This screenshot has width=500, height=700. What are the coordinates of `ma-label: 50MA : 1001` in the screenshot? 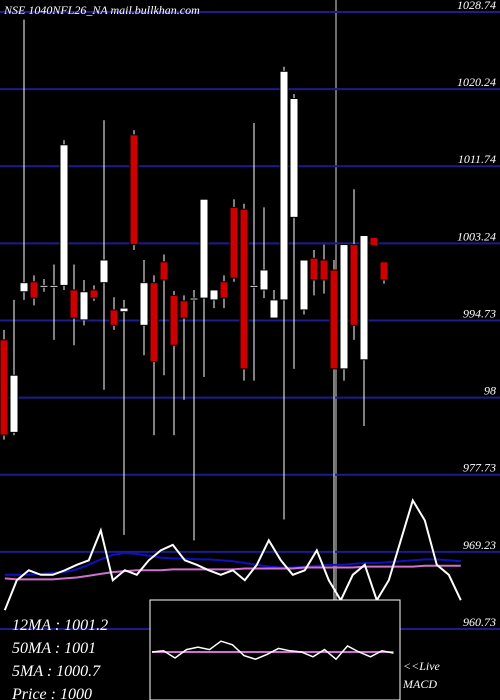 It's located at (54, 648).